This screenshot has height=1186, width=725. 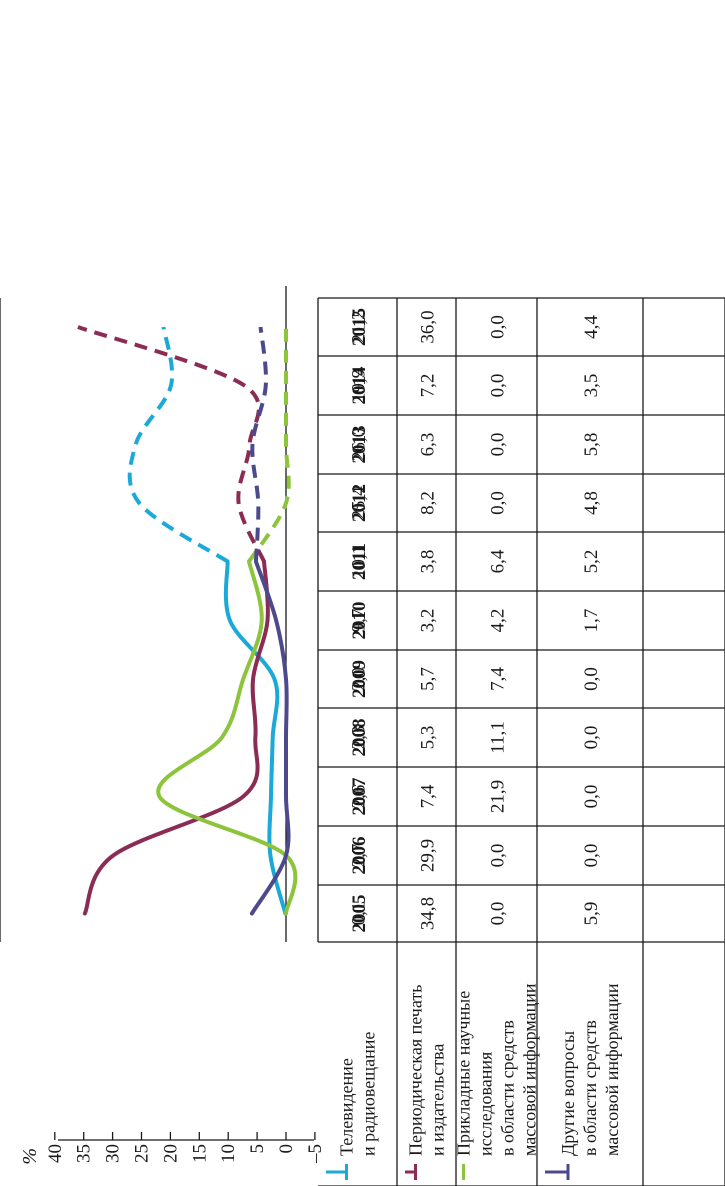 I want to click on table-cell: 29,9, so click(x=428, y=855).